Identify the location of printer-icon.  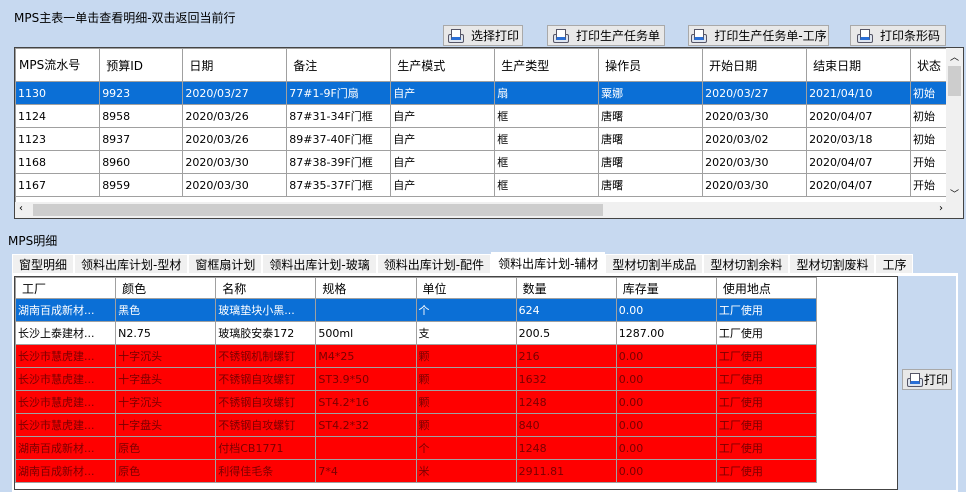
(560, 36).